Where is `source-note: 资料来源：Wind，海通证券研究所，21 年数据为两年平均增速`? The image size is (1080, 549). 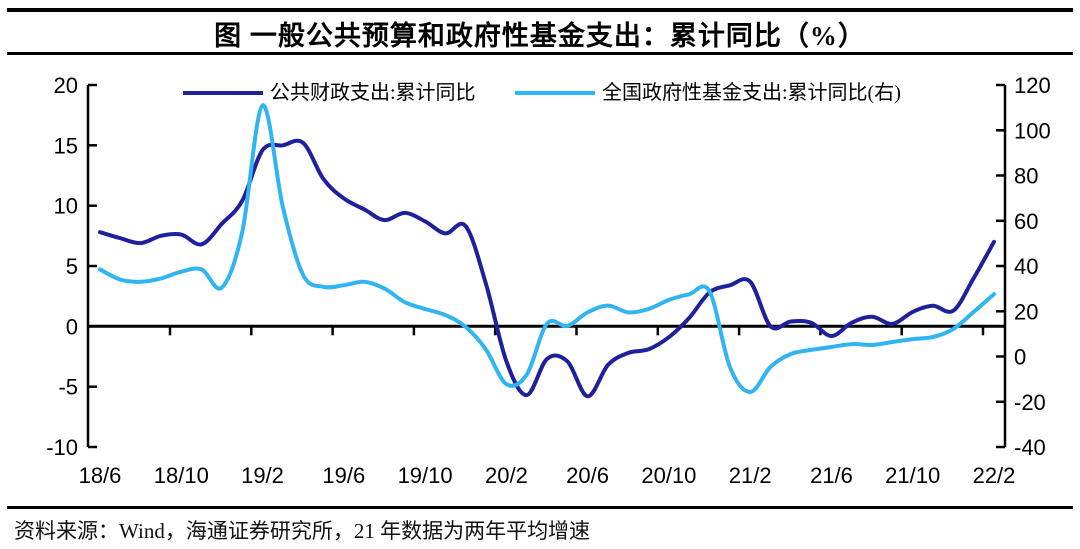
source-note: 资料来源：Wind，海通证券研究所，21 年数据为两年平均增速 is located at coordinates (302, 531).